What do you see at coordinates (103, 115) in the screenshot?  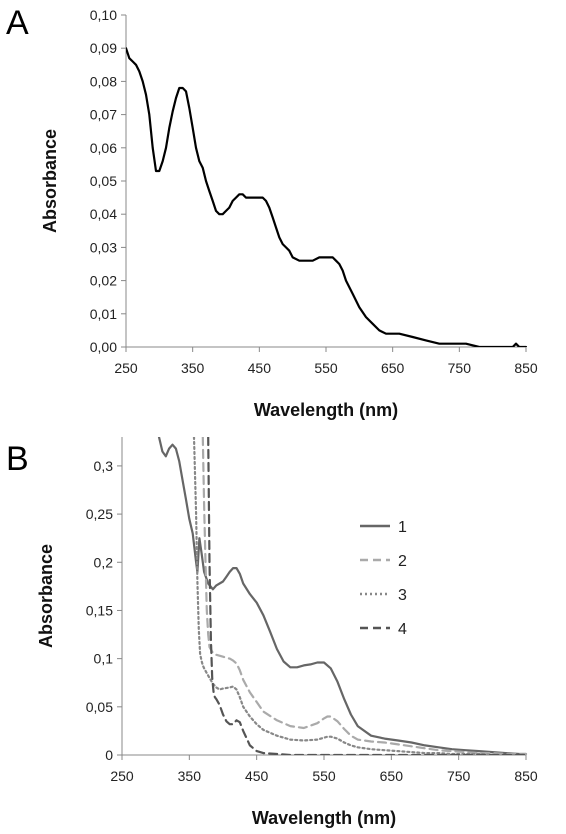 I see `y-tick-label: 0,07` at bounding box center [103, 115].